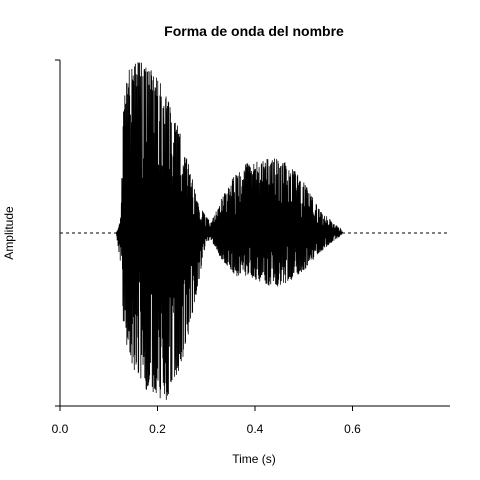 The width and height of the screenshot is (480, 480). I want to click on x-axis-ticks: 0.0 0.2 0.4 0.6, so click(206, 421).